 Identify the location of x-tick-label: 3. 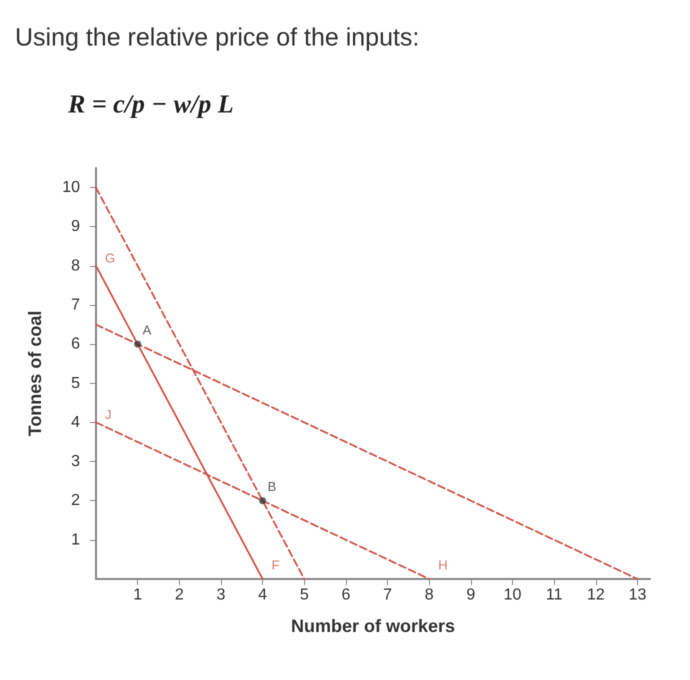
(221, 595).